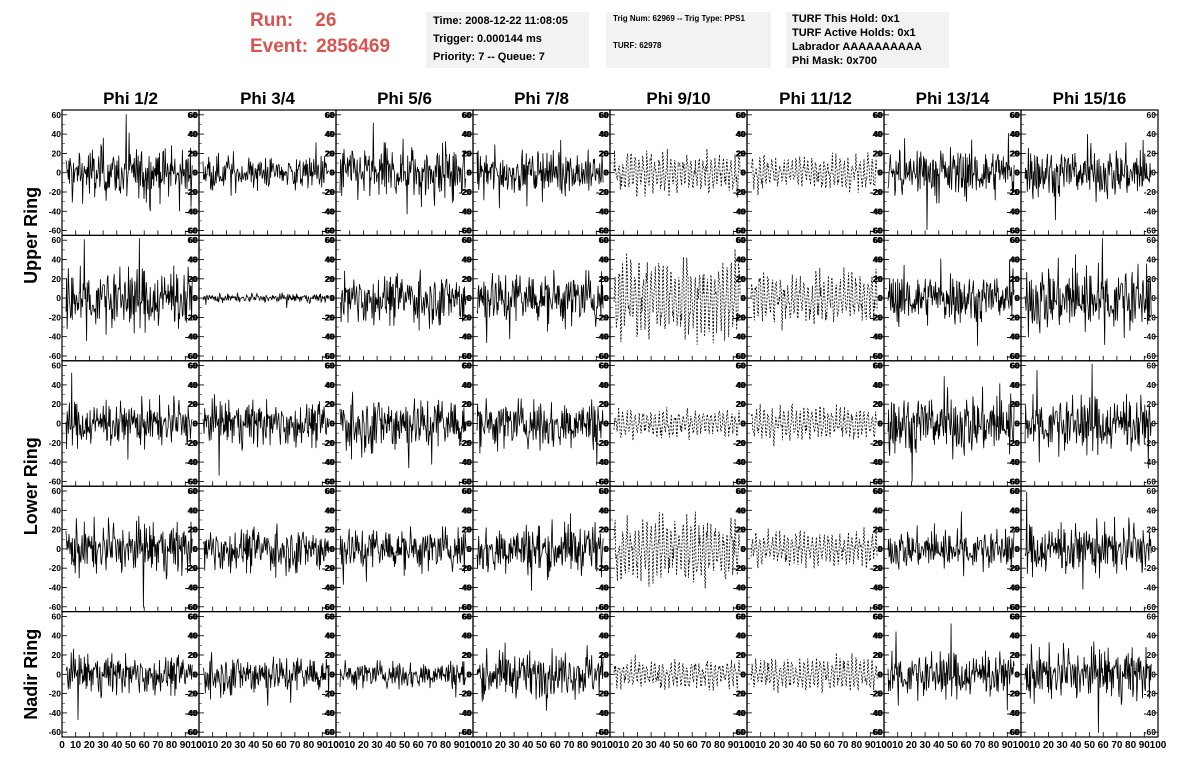 This screenshot has height=772, width=1196. I want to click on x-tick-label: 10, so click(213, 745).